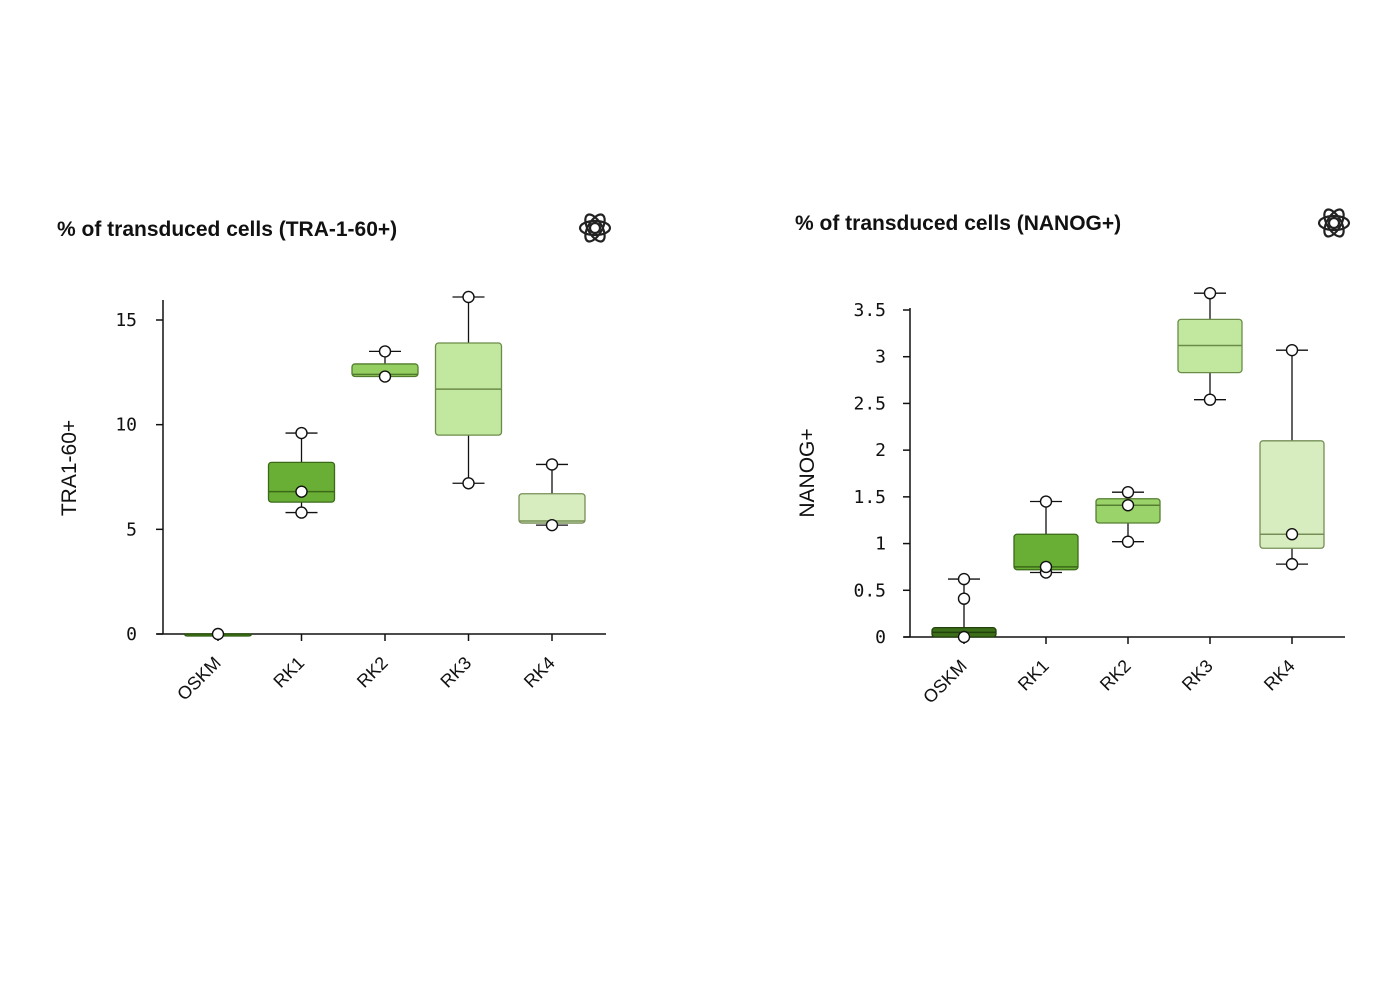 The height and width of the screenshot is (990, 1400). What do you see at coordinates (131, 529) in the screenshot?
I see `y-tick-label: 5` at bounding box center [131, 529].